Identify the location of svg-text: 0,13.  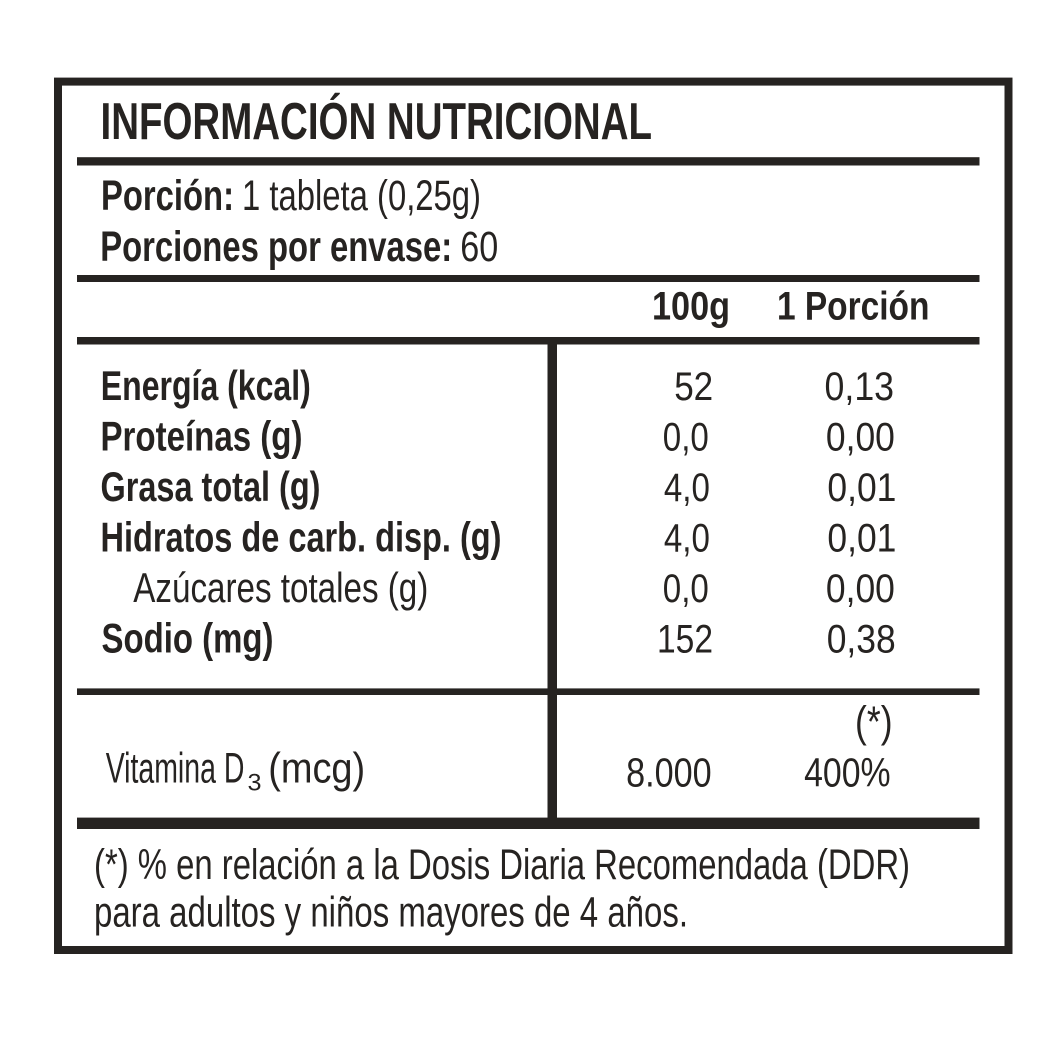
(860, 387).